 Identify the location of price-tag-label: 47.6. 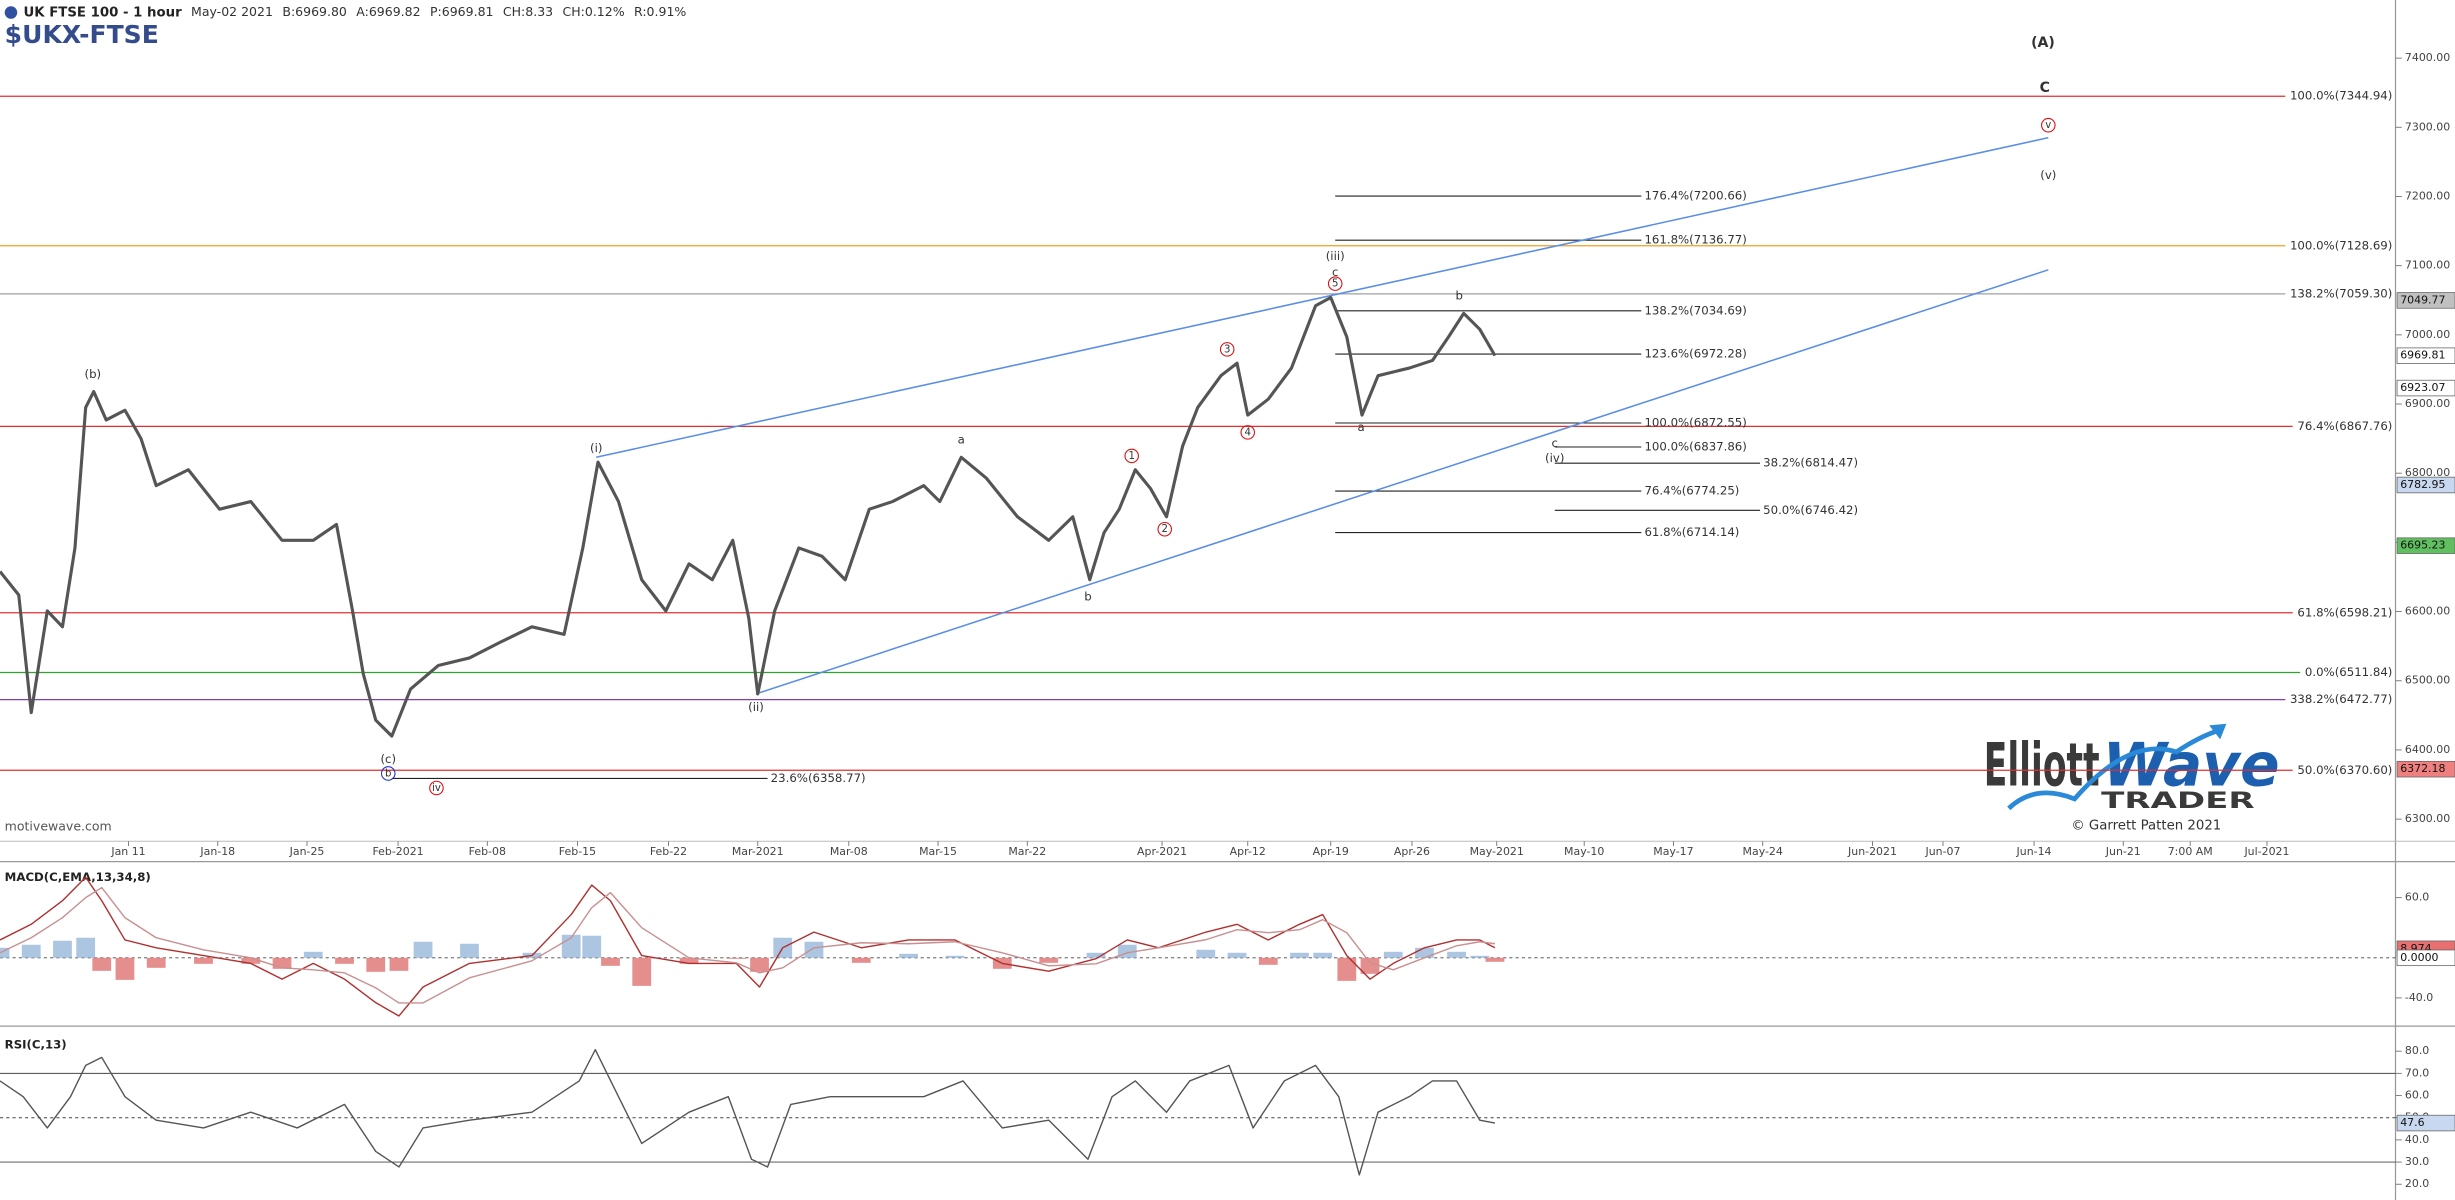
(2412, 1122).